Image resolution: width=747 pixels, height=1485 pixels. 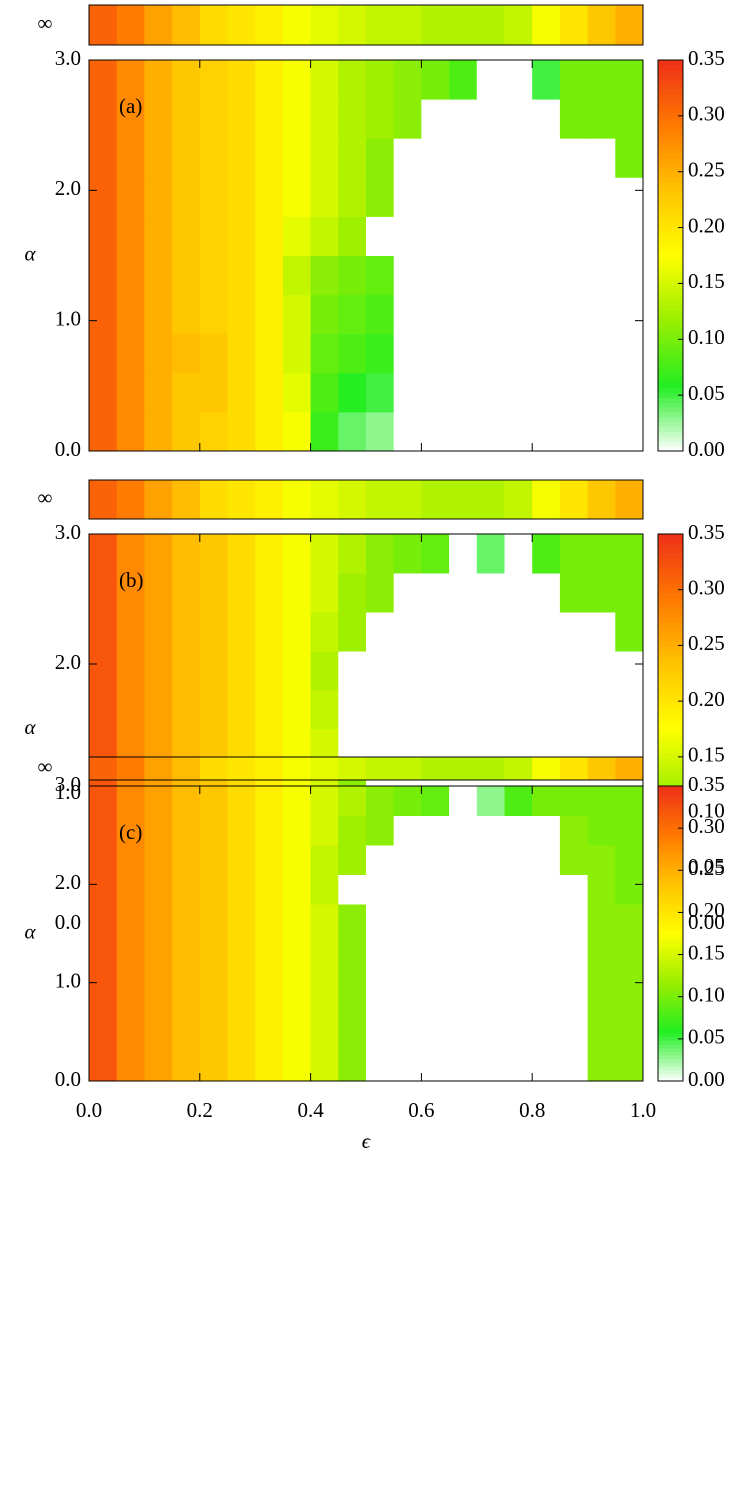 What do you see at coordinates (706, 225) in the screenshot?
I see `colorbar-tick-label: 0.20` at bounding box center [706, 225].